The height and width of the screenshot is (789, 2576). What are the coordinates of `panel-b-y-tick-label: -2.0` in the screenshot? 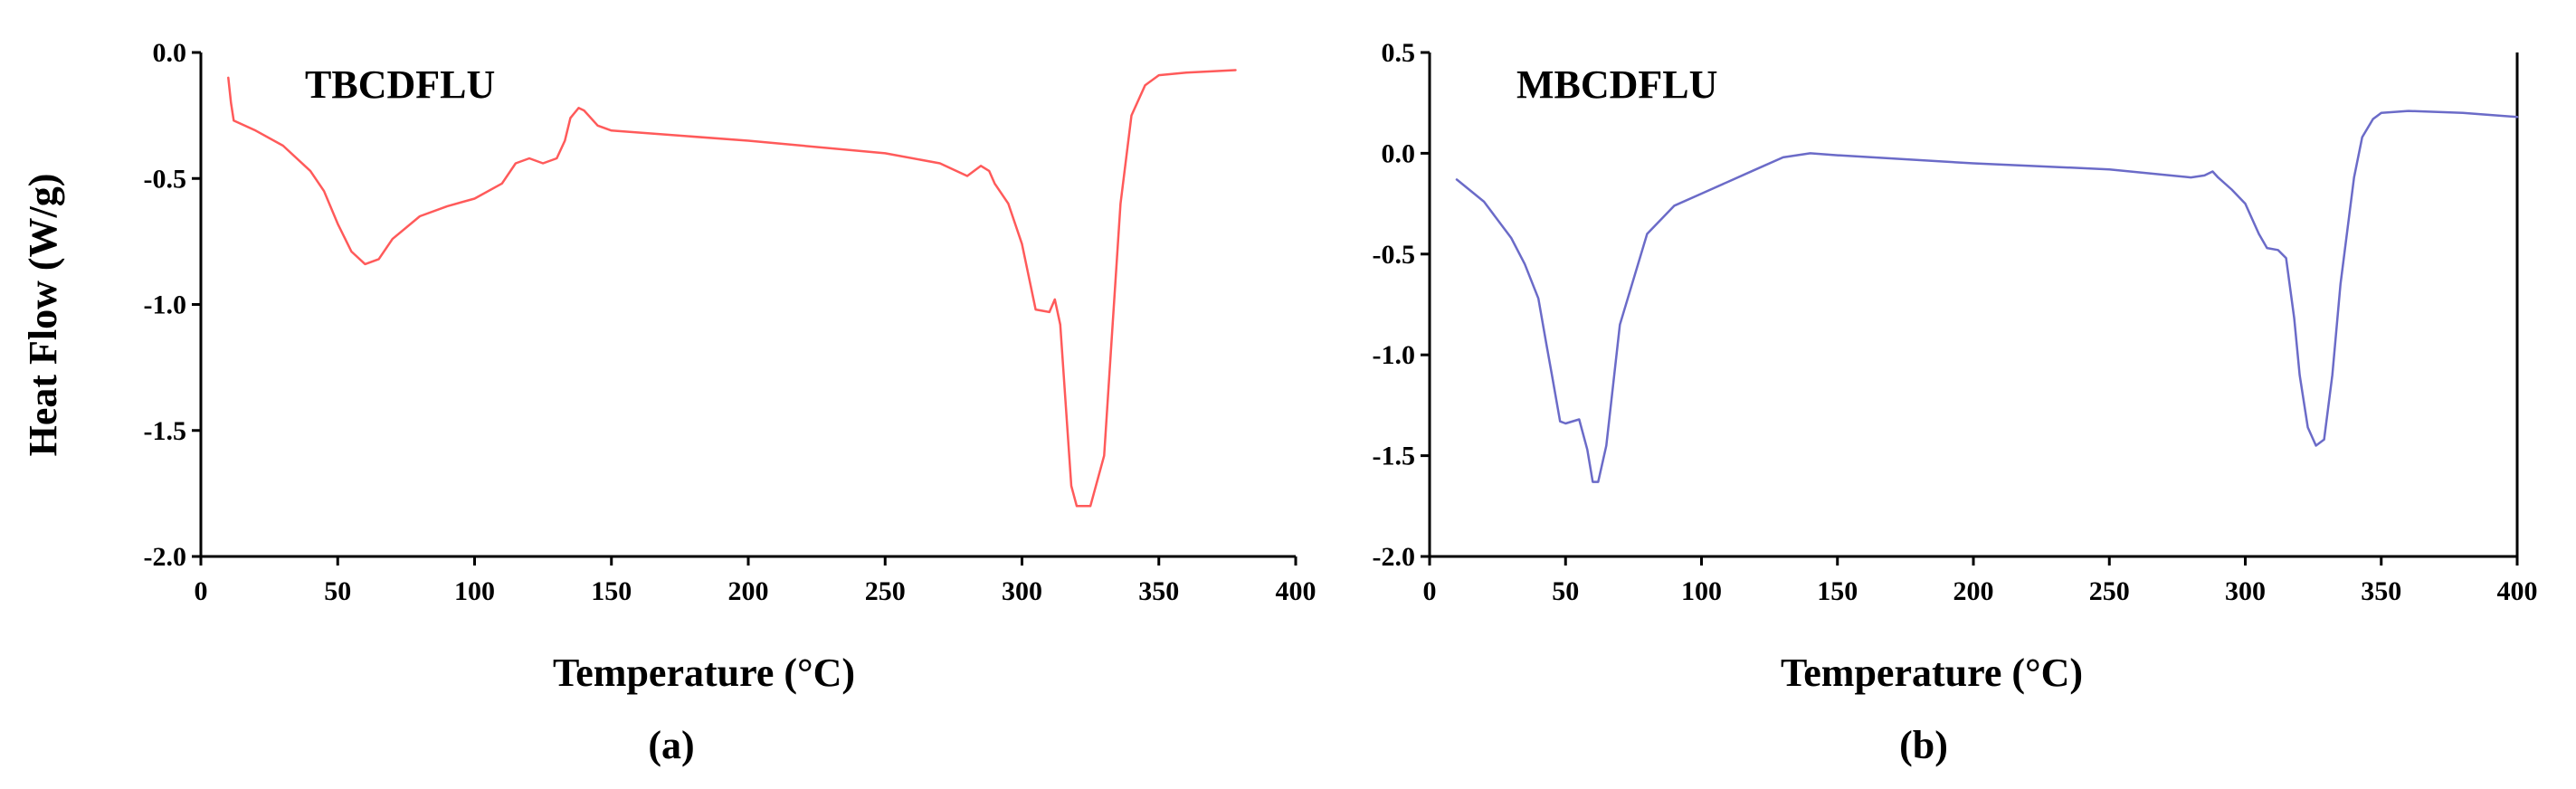 It's located at (1394, 557).